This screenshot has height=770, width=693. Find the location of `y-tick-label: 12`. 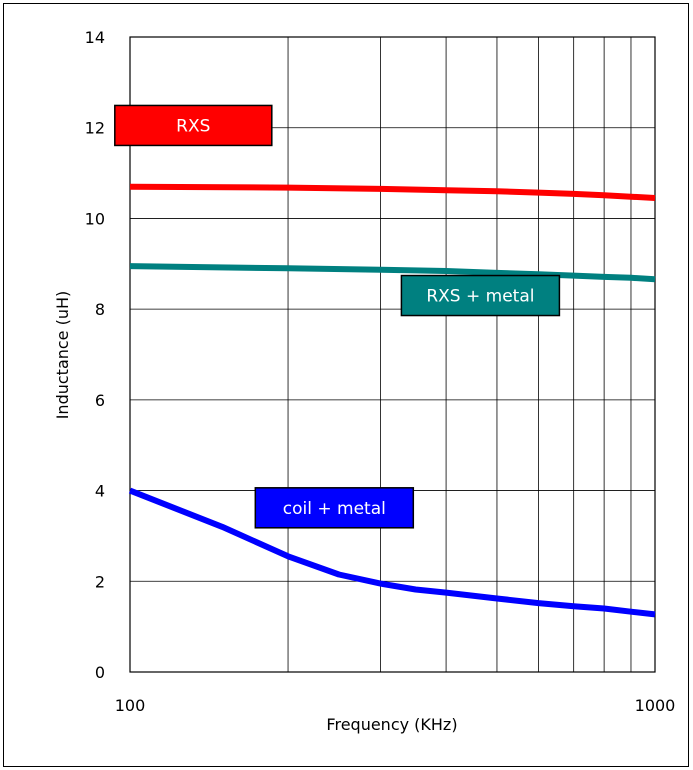

y-tick-label: 12 is located at coordinates (95, 128).